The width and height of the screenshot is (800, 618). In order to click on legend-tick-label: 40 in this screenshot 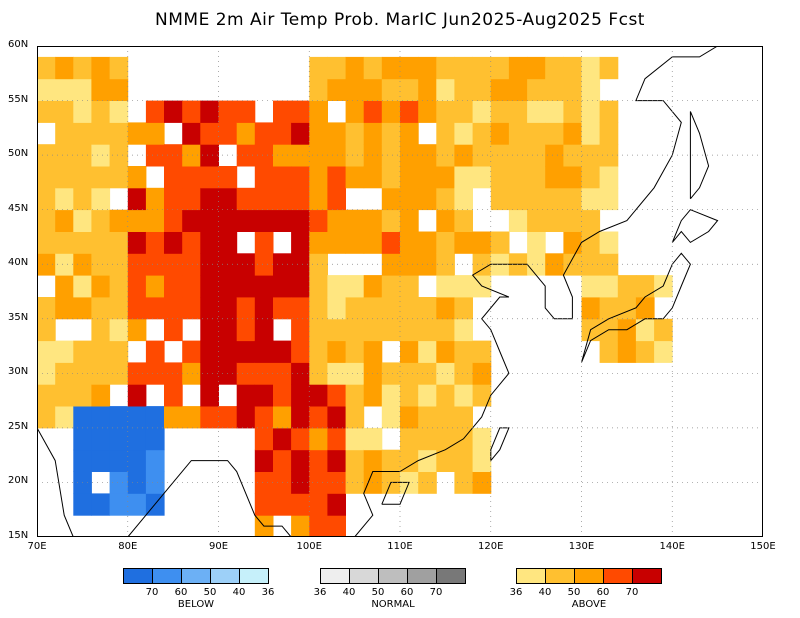, I will do `click(239, 592)`.